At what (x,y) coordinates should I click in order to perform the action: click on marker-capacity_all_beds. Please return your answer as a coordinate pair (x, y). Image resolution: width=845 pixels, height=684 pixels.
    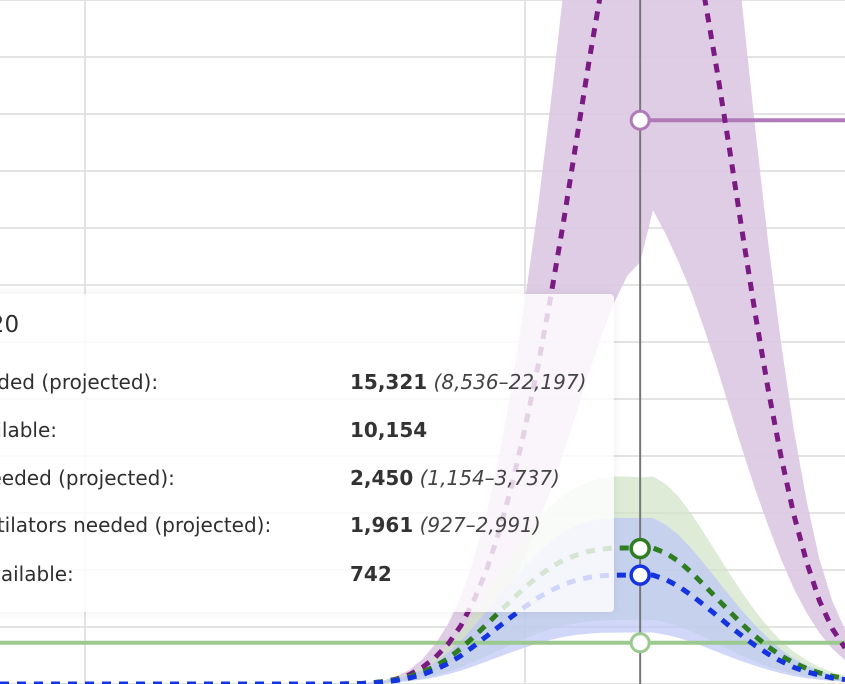
    Looking at the image, I should click on (640, 120).